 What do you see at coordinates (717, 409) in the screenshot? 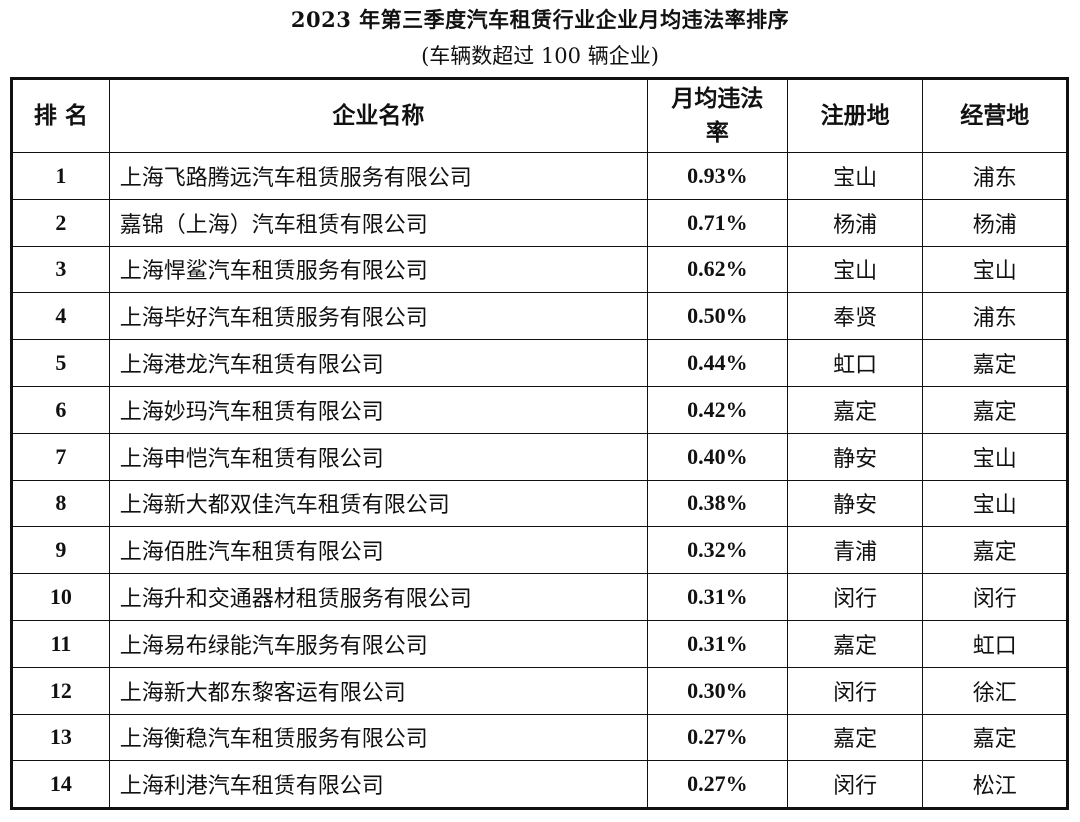
I see `cell-rate: 0.42%` at bounding box center [717, 409].